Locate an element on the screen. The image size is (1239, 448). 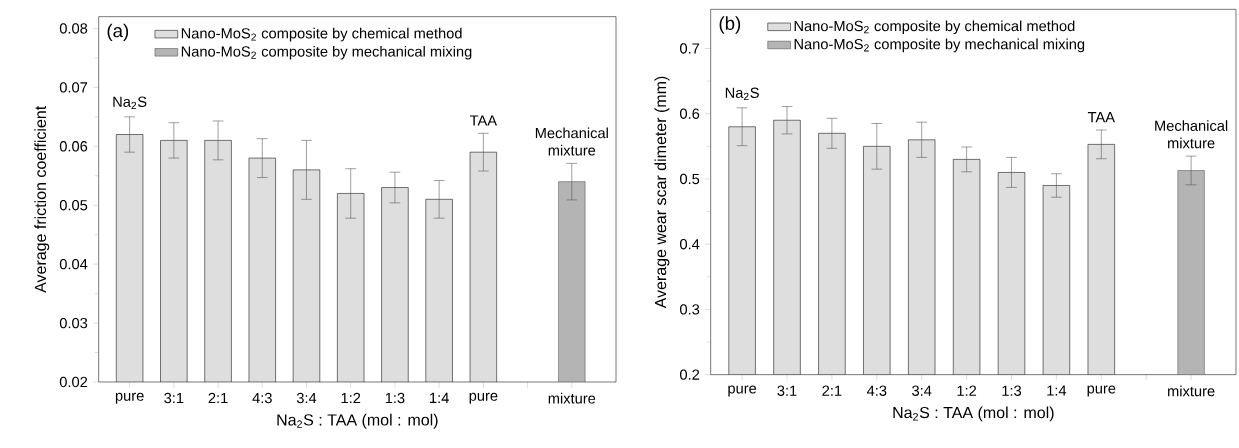
y-tick-label: 0.06 is located at coordinates (73, 146).